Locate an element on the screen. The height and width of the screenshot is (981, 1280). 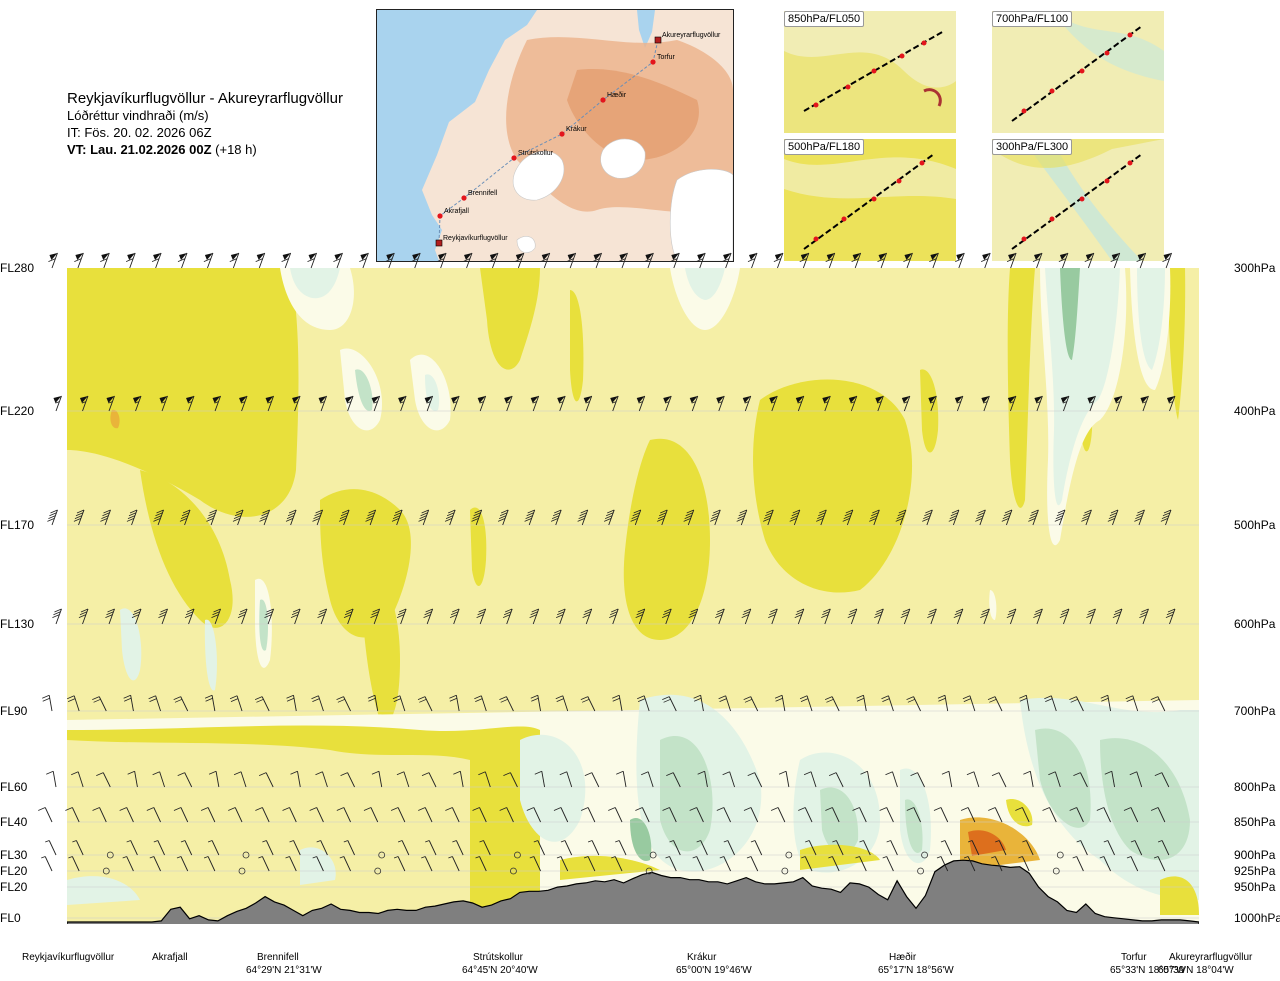
thumbnail-850: 850hPa/FL050 is located at coordinates (870, 72).